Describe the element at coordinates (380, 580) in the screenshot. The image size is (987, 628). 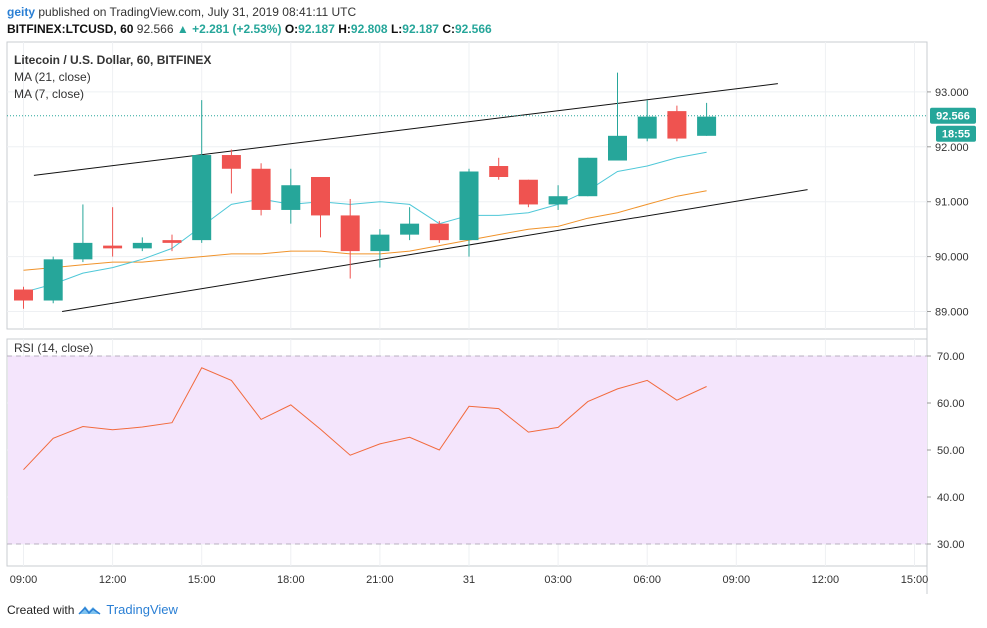
I see `time-tick-label: 21:00` at that location.